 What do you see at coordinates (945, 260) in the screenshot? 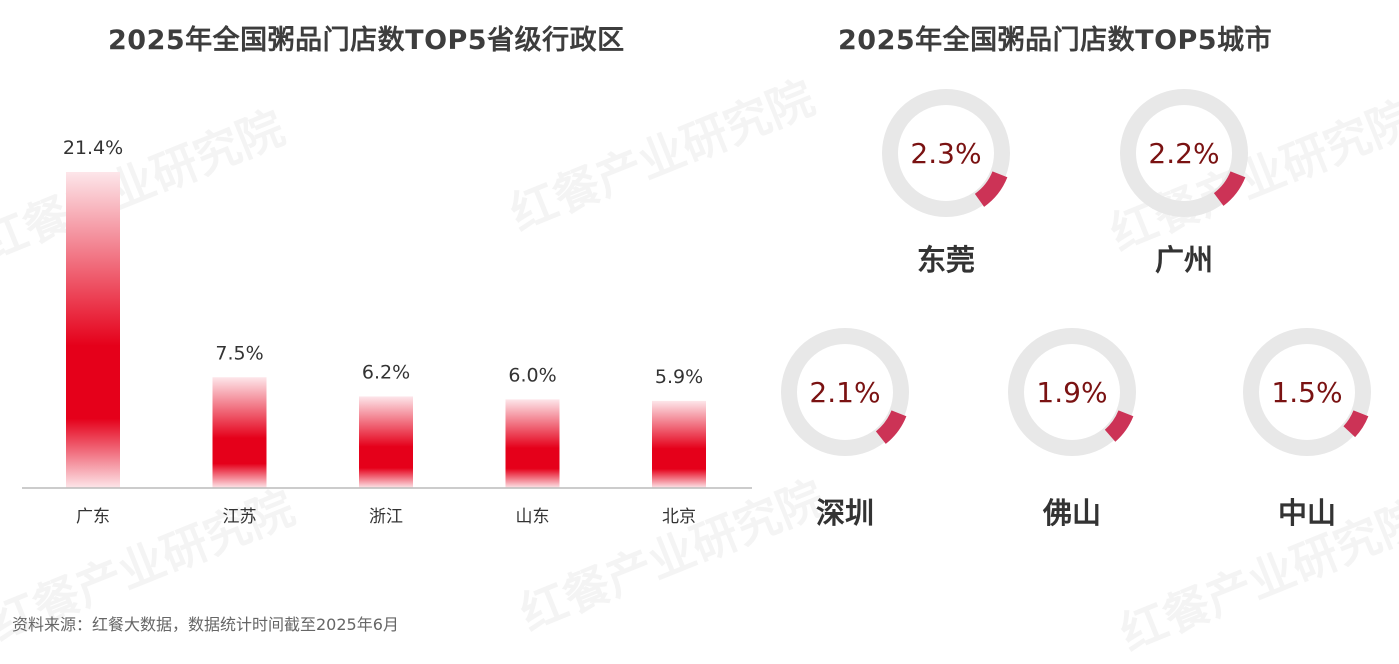
I see `city-label: 东莞` at bounding box center [945, 260].